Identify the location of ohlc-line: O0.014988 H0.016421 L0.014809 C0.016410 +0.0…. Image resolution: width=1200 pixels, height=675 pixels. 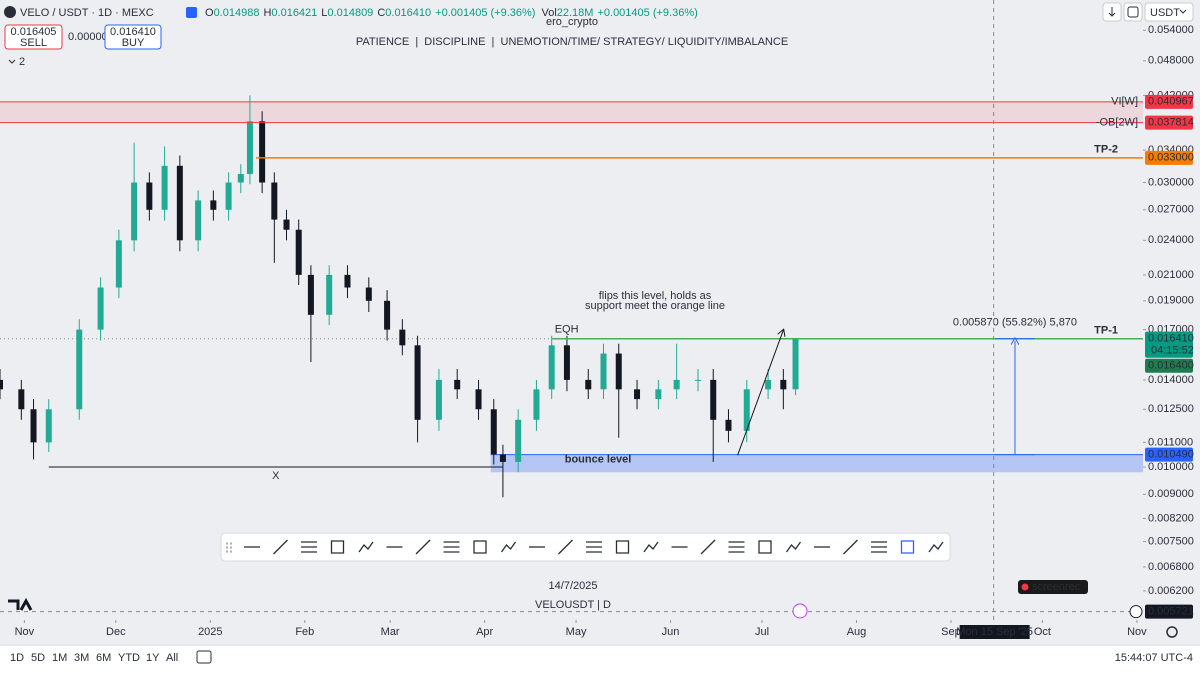
(451, 13).